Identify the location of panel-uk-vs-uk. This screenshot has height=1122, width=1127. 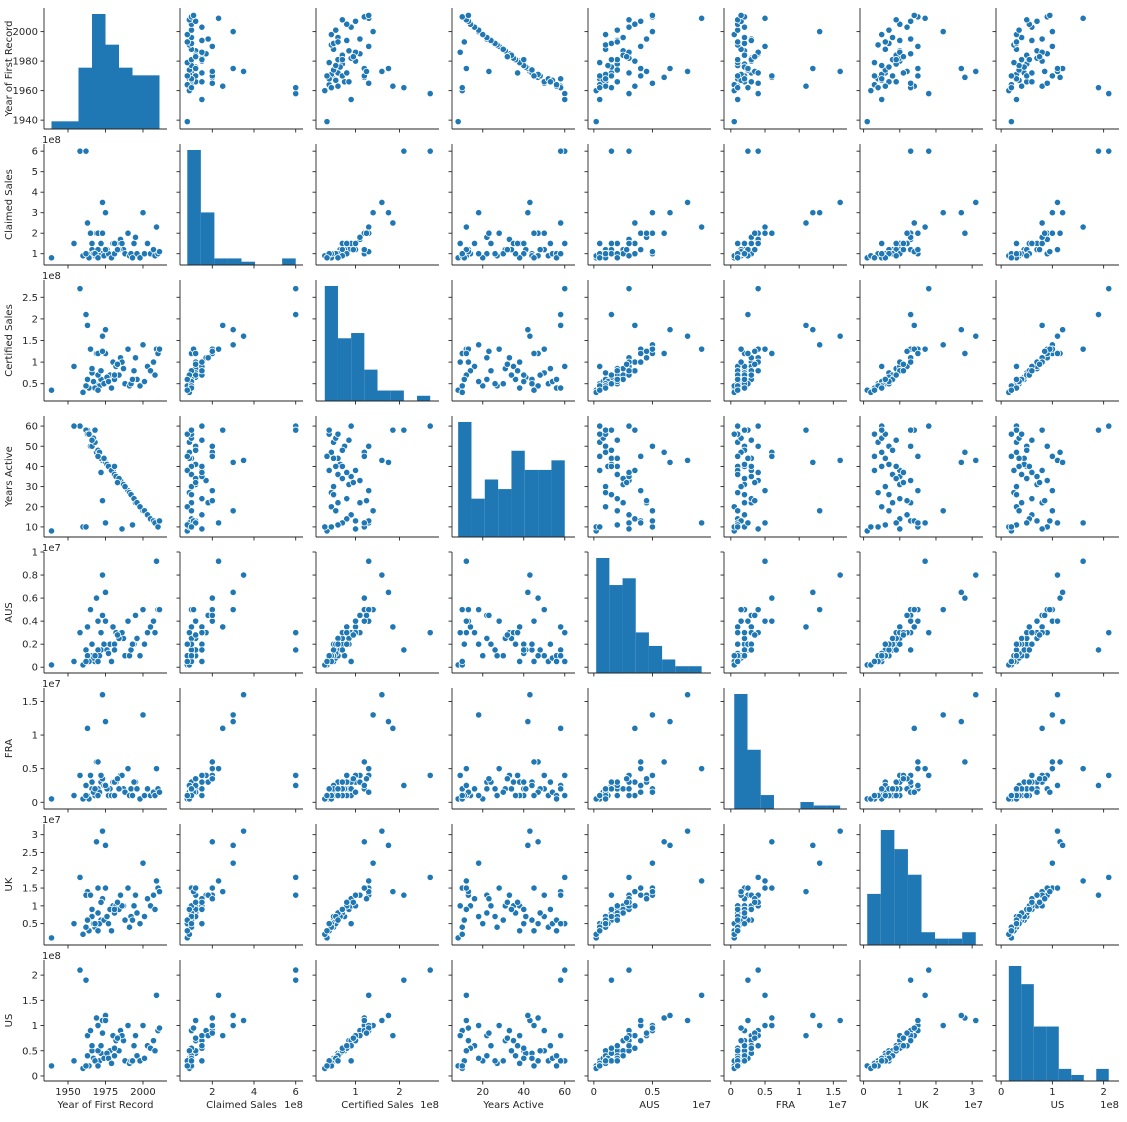
(919, 886).